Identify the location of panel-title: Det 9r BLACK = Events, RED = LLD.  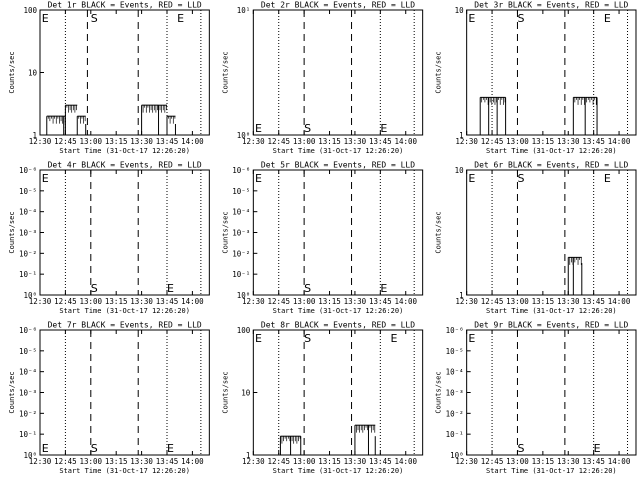
(551, 325).